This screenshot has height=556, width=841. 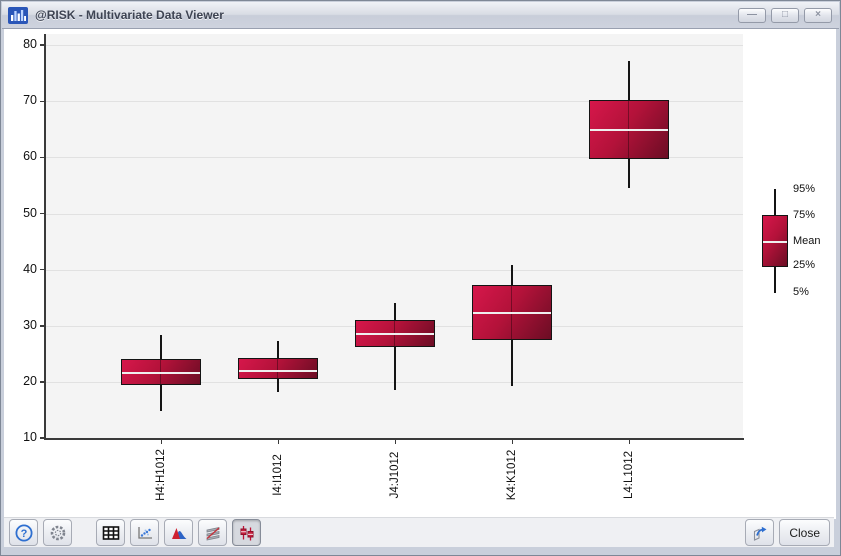 I want to click on help-button: ?, so click(x=23, y=532).